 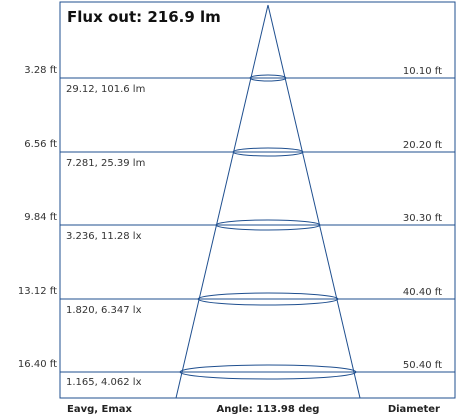 I want to click on height-label-1: 3.28 ft, so click(x=40, y=70).